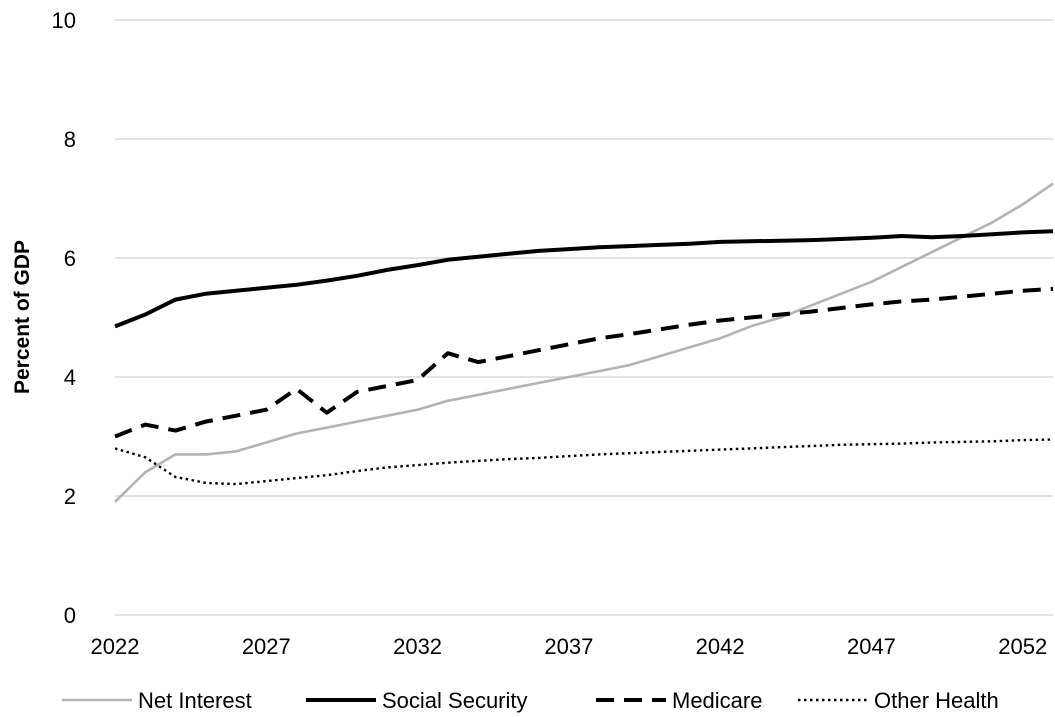 The height and width of the screenshot is (717, 1055). I want to click on legend-label-other-health: Other Health, so click(936, 700).